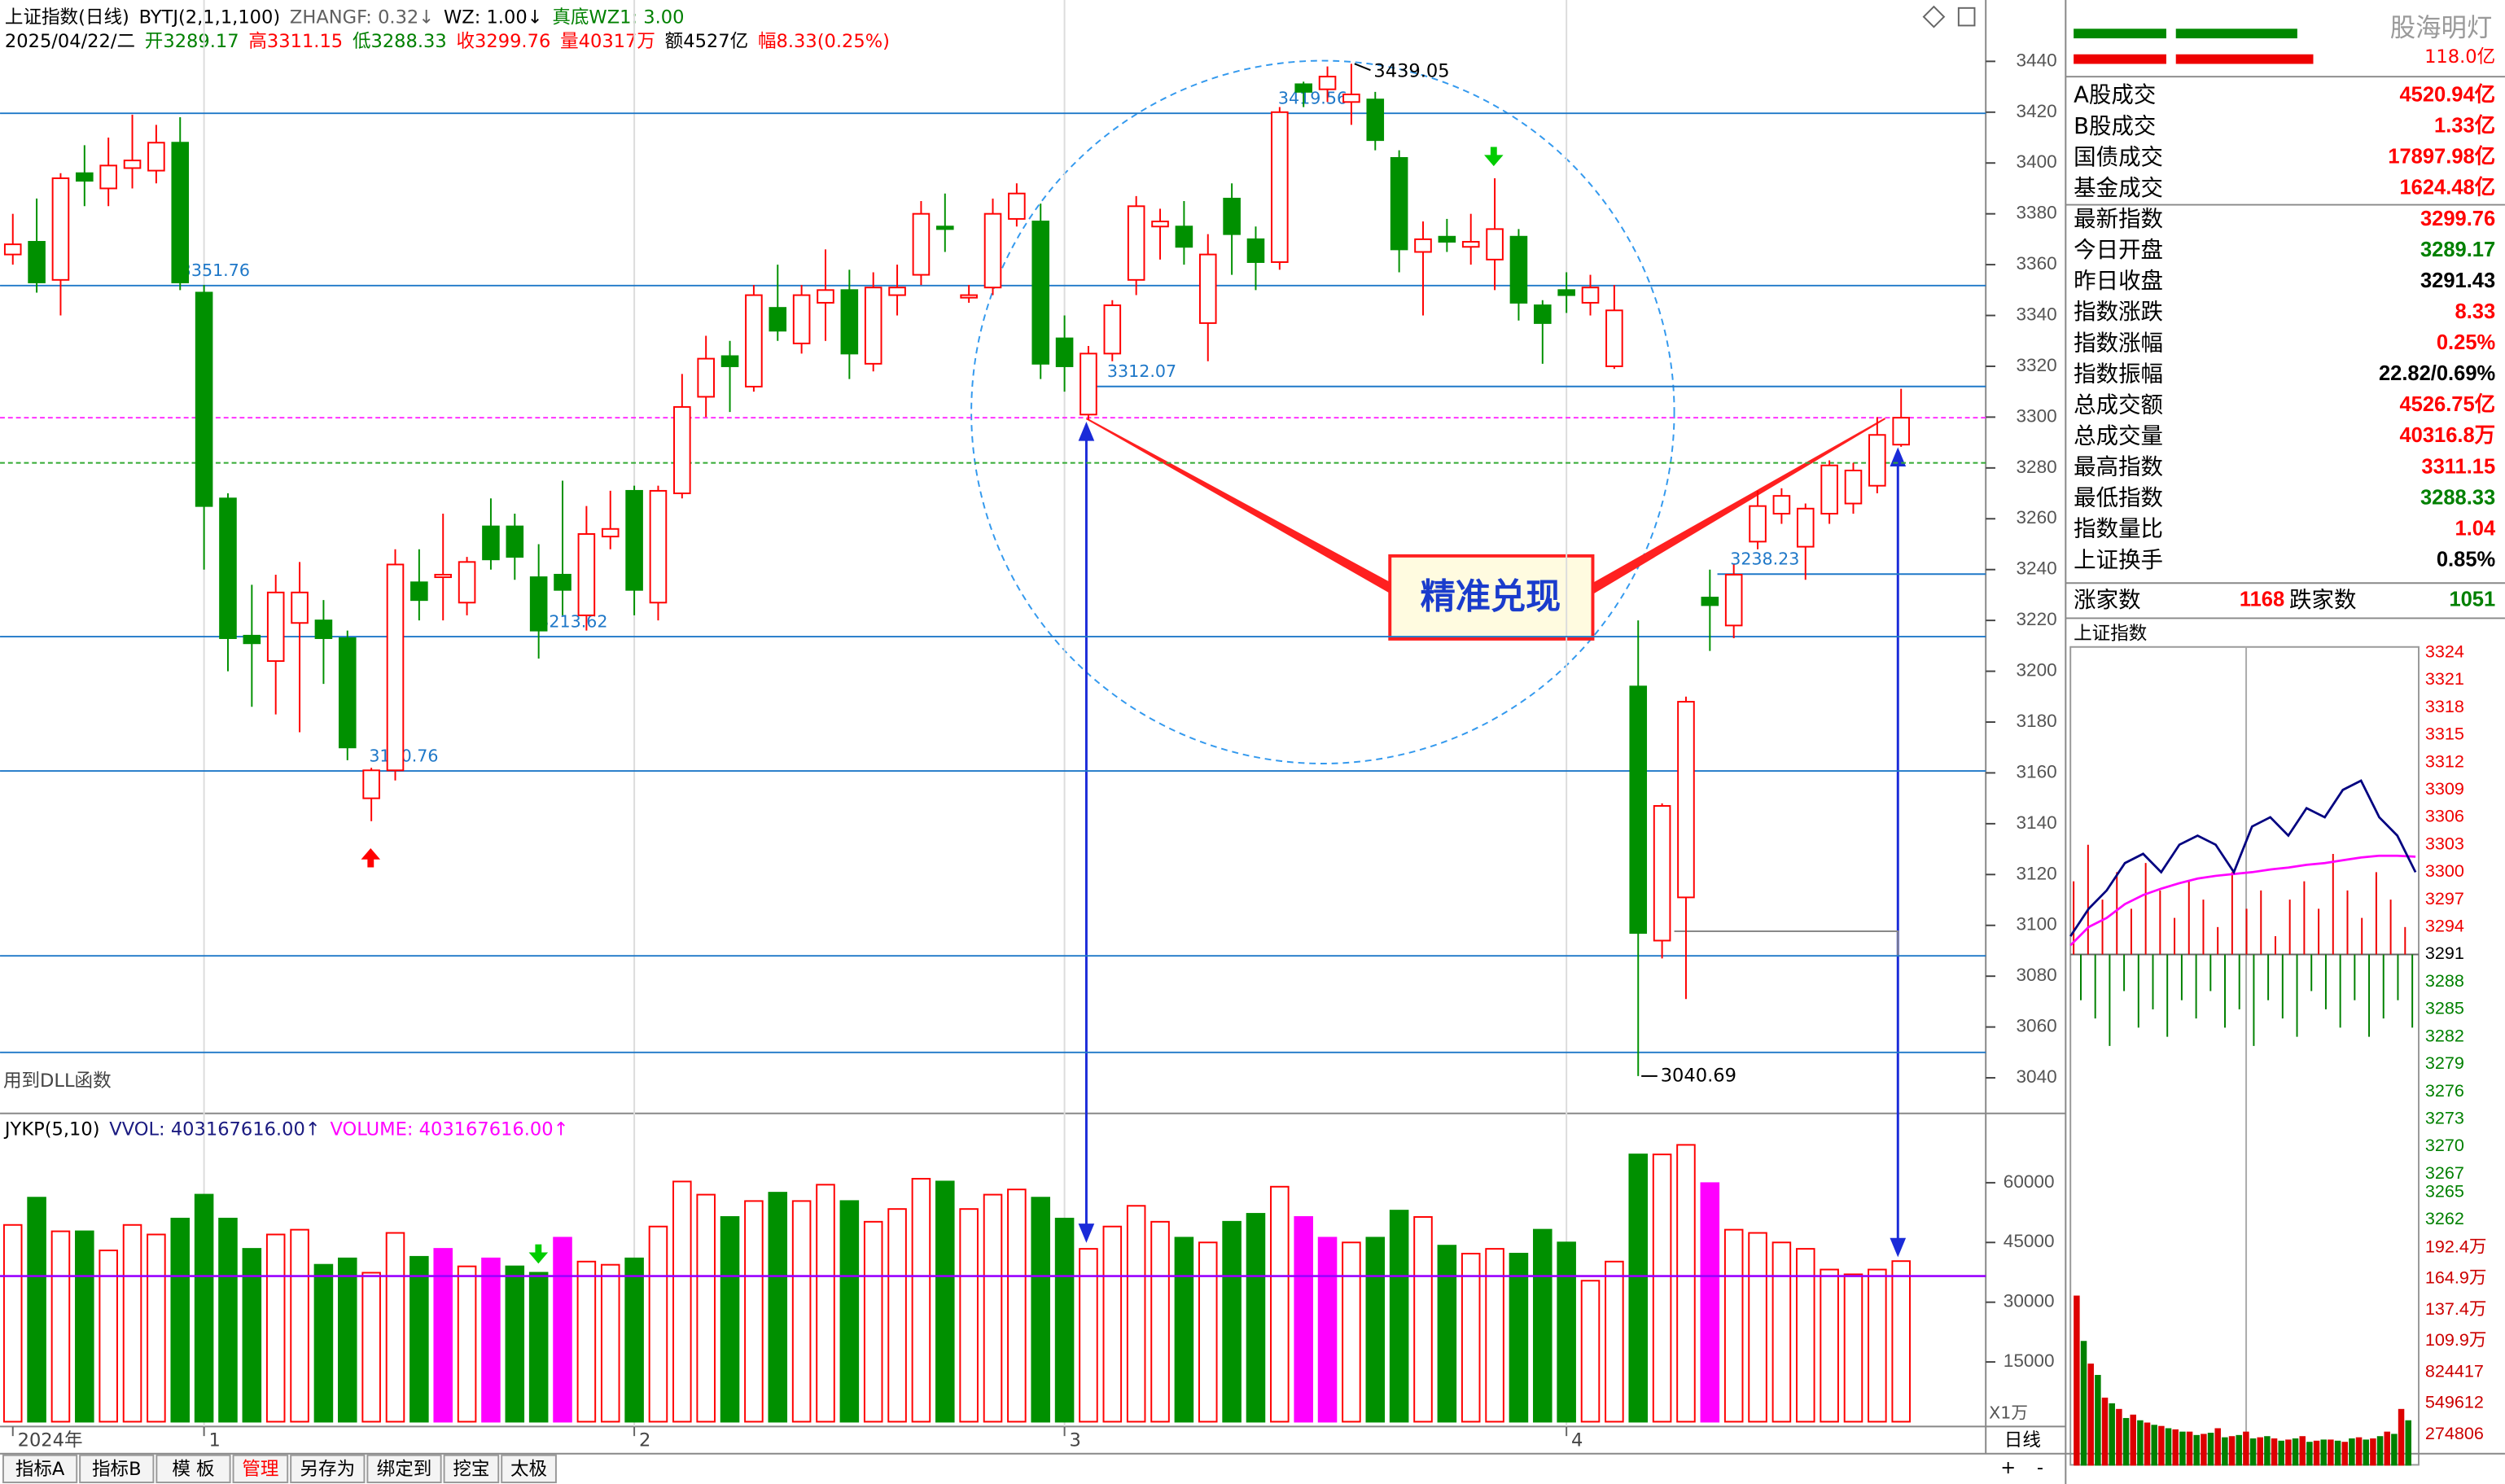 The height and width of the screenshot is (1484, 2505). I want to click on tab-label: 挖宝, so click(471, 1470).